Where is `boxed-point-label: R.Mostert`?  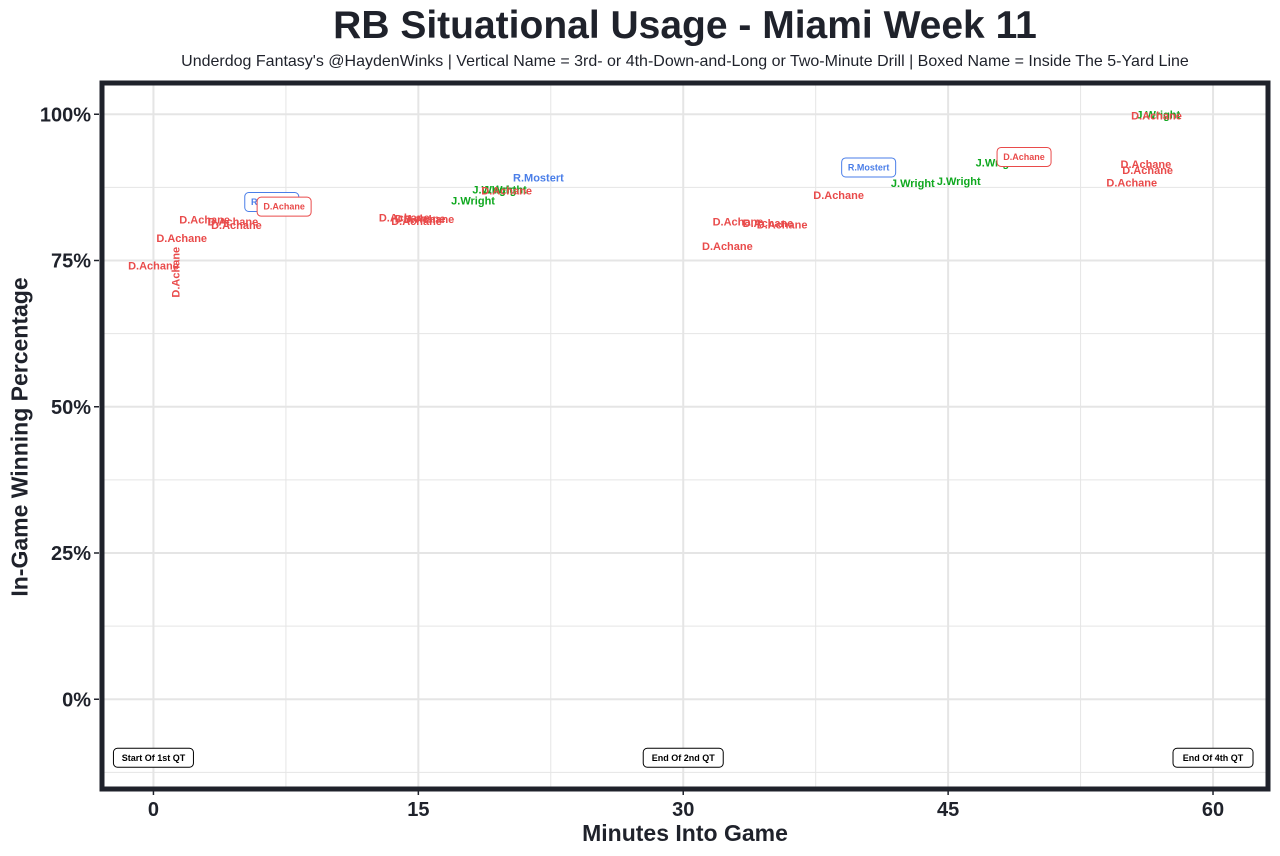 boxed-point-label: R.Mostert is located at coordinates (869, 167).